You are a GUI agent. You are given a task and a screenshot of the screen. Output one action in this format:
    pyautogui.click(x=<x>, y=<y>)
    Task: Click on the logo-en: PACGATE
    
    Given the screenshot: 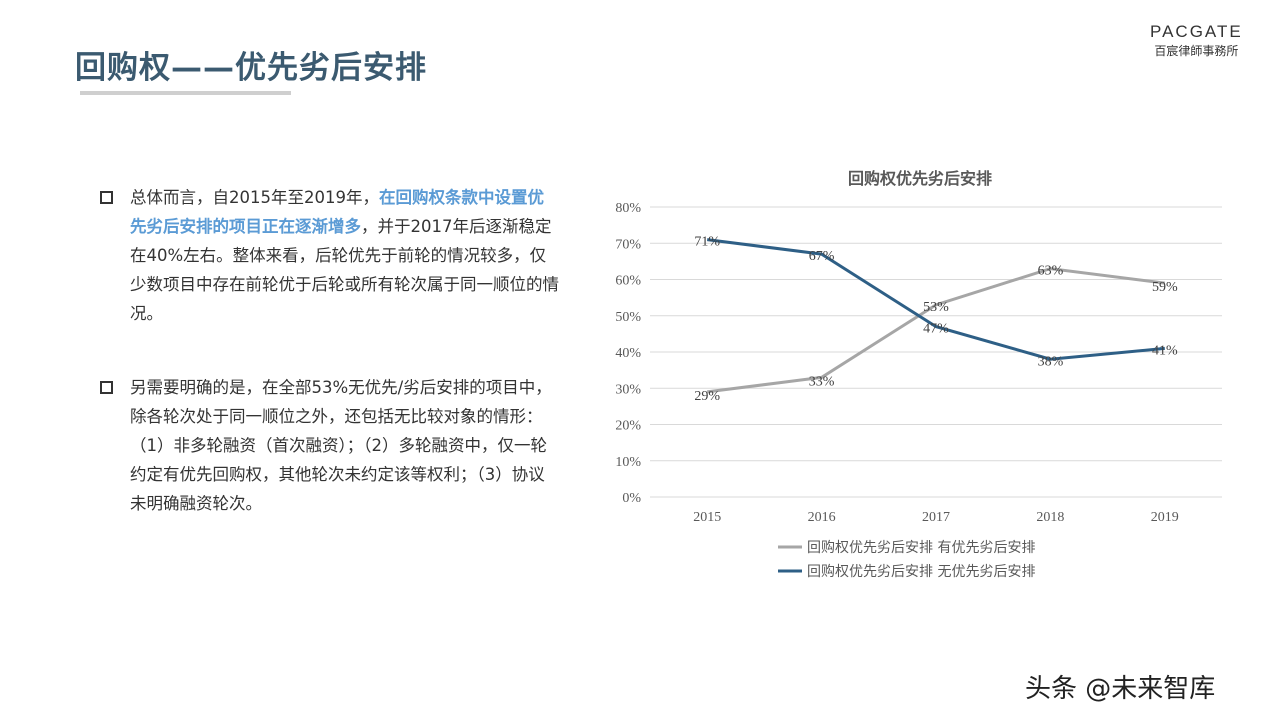 What is the action you would take?
    pyautogui.click(x=1196, y=31)
    